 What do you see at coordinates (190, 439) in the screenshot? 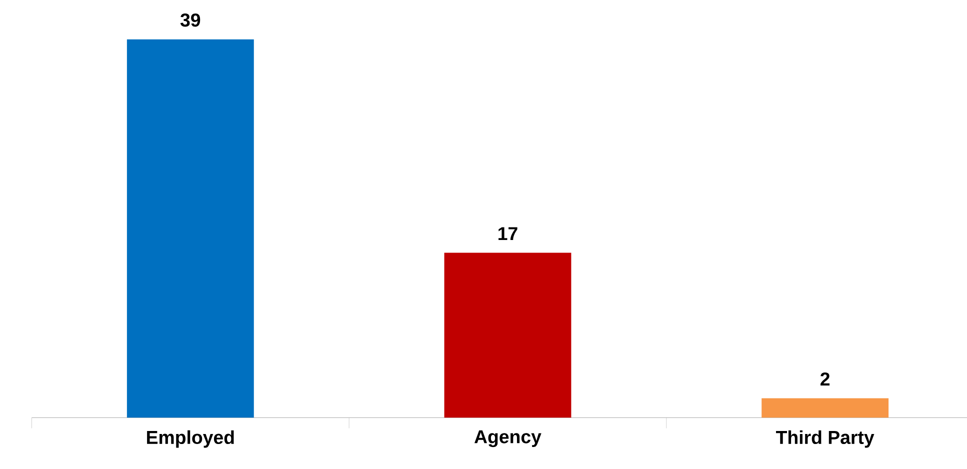
I see `x-tick-label: Employed` at bounding box center [190, 439].